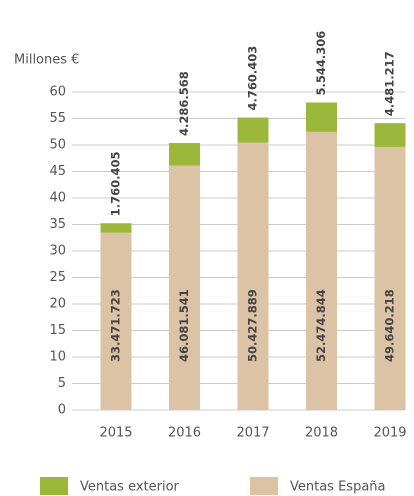 This screenshot has height=496, width=414. Describe the element at coordinates (57, 357) in the screenshot. I see `y-tick-label: 10` at that location.